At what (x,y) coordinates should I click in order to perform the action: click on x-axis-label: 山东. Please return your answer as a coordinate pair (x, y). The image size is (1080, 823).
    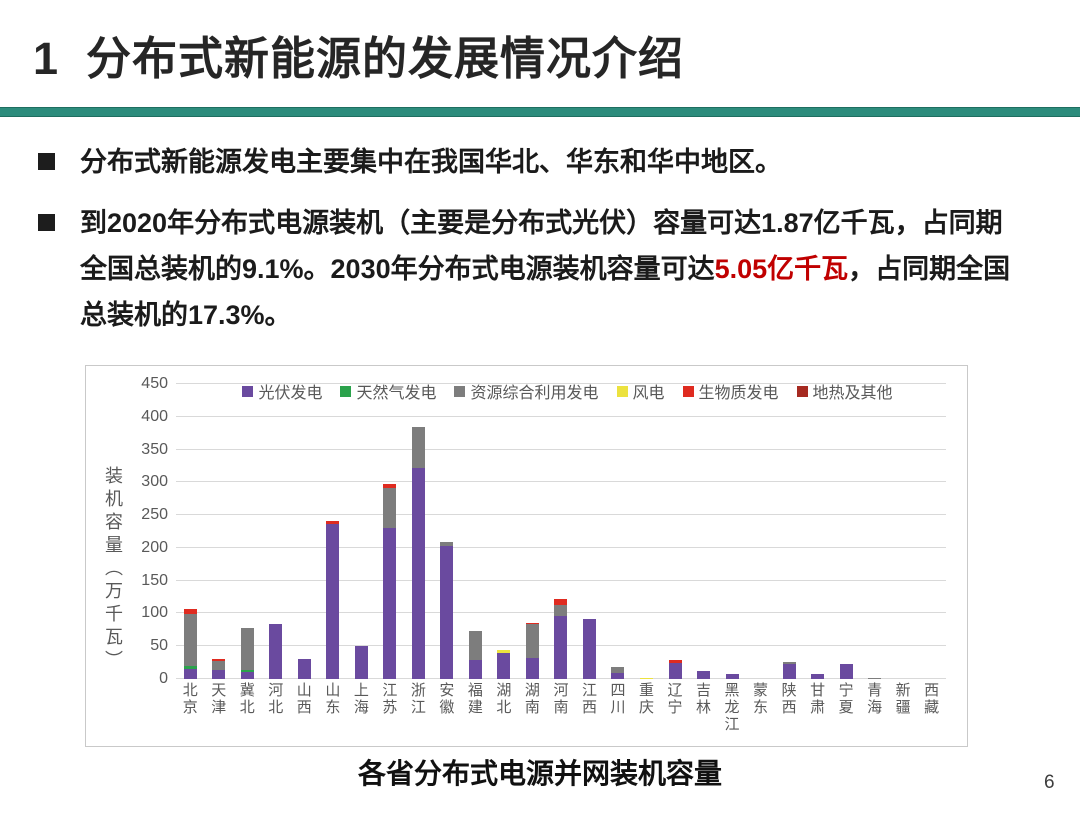
    Looking at the image, I should click on (333, 699).